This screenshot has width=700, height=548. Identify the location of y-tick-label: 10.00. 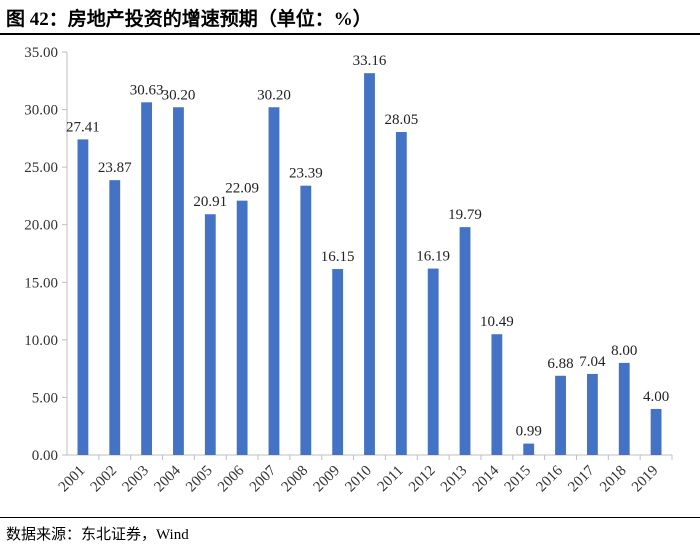
(41, 341).